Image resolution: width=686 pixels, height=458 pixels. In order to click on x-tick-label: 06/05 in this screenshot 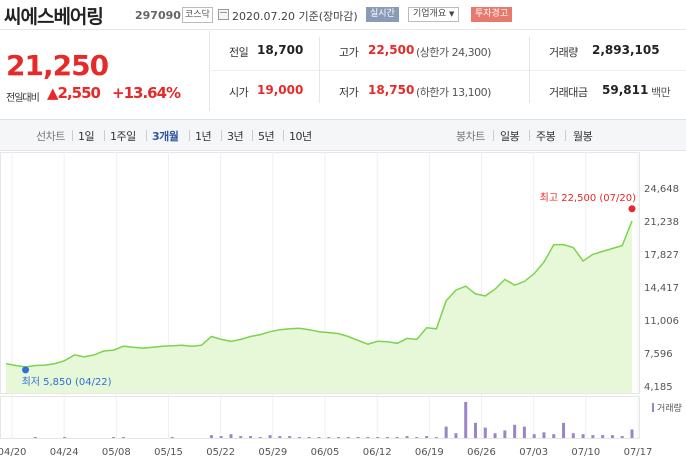, I will do `click(325, 452)`.